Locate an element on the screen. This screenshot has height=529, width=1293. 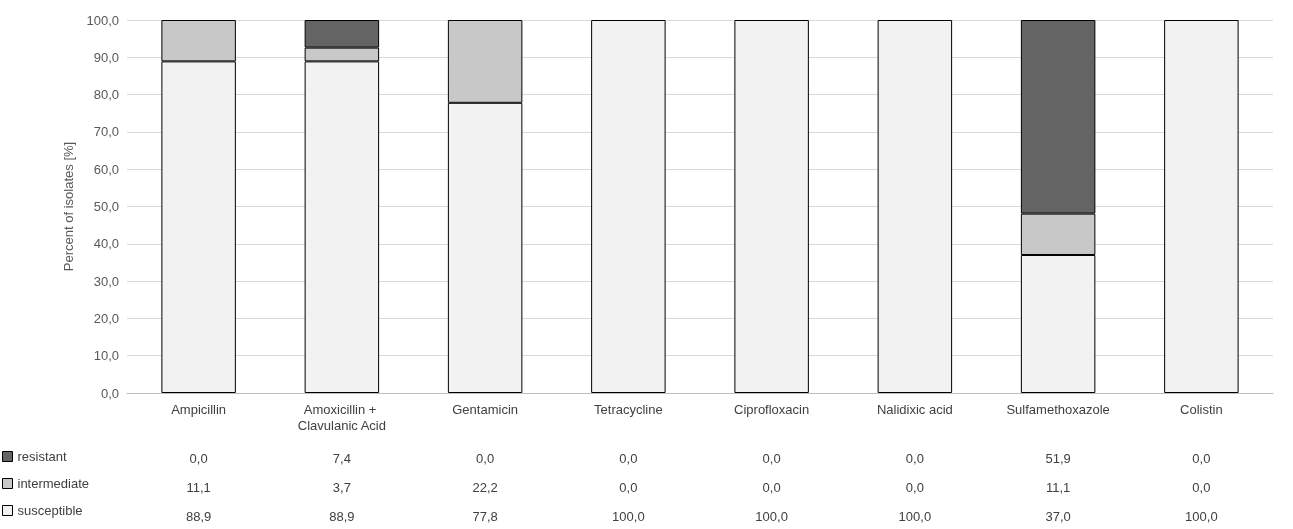
data-label: 51,9 is located at coordinates (1058, 458).